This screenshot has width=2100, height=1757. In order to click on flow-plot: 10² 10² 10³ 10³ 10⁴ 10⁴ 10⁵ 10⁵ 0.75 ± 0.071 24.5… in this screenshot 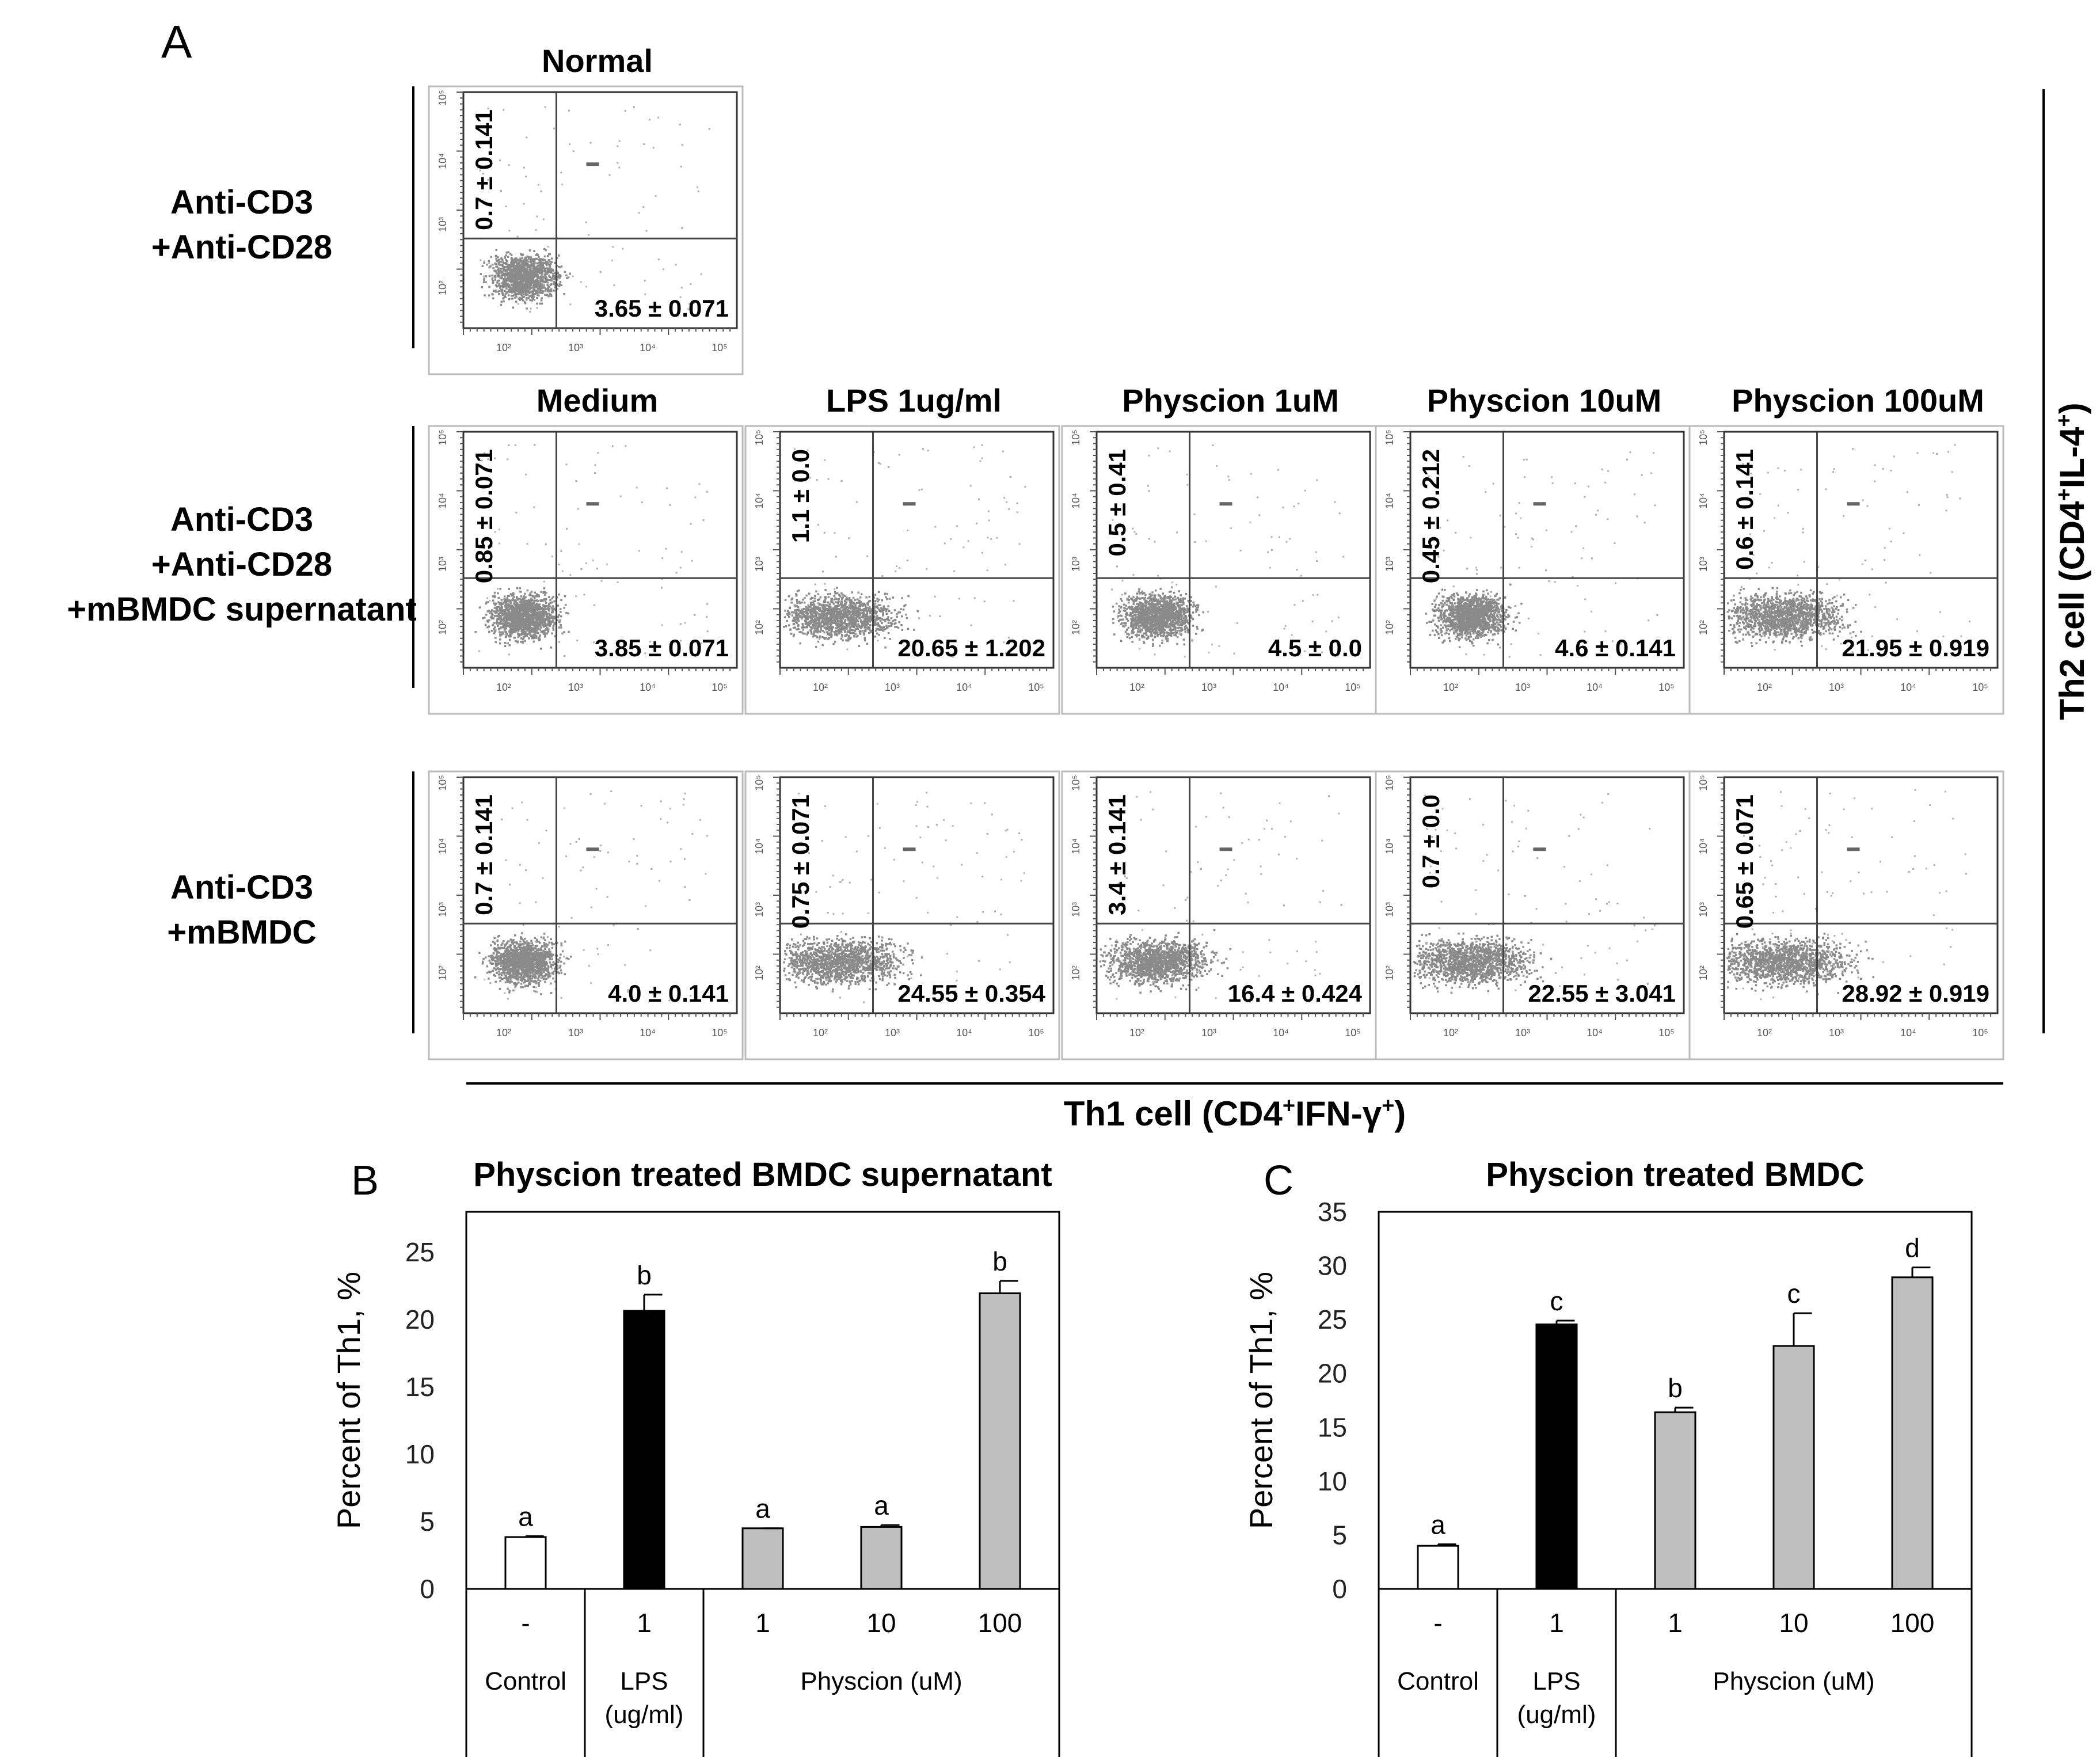, I will do `click(902, 915)`.